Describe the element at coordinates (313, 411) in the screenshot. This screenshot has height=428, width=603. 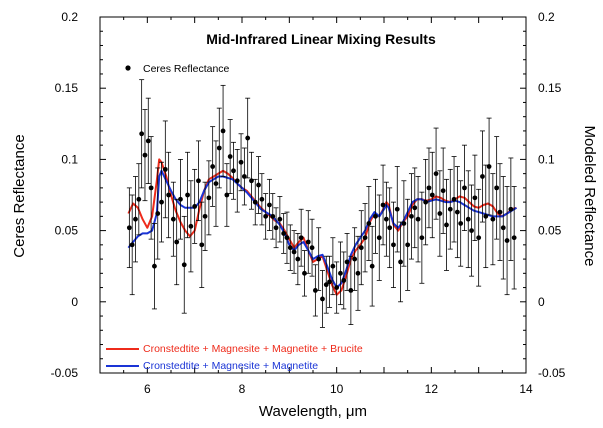
I see `x-axis-label: Wavelength, μm` at that location.